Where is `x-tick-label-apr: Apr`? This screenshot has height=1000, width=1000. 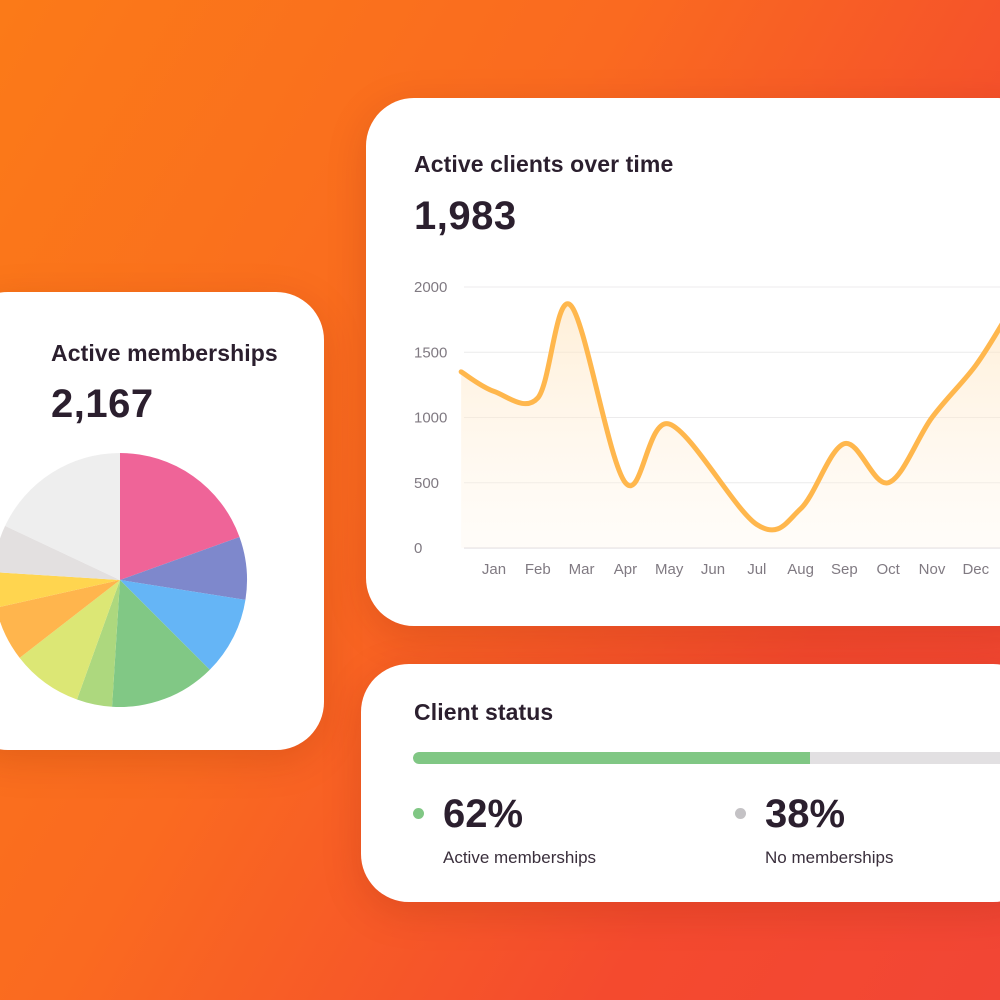 x-tick-label-apr: Apr is located at coordinates (625, 569).